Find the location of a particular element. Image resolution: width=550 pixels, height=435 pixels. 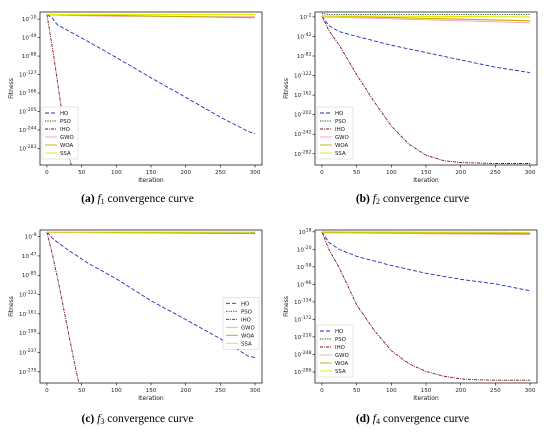

y-tick-label: 10-96 is located at coordinates (304, 284).